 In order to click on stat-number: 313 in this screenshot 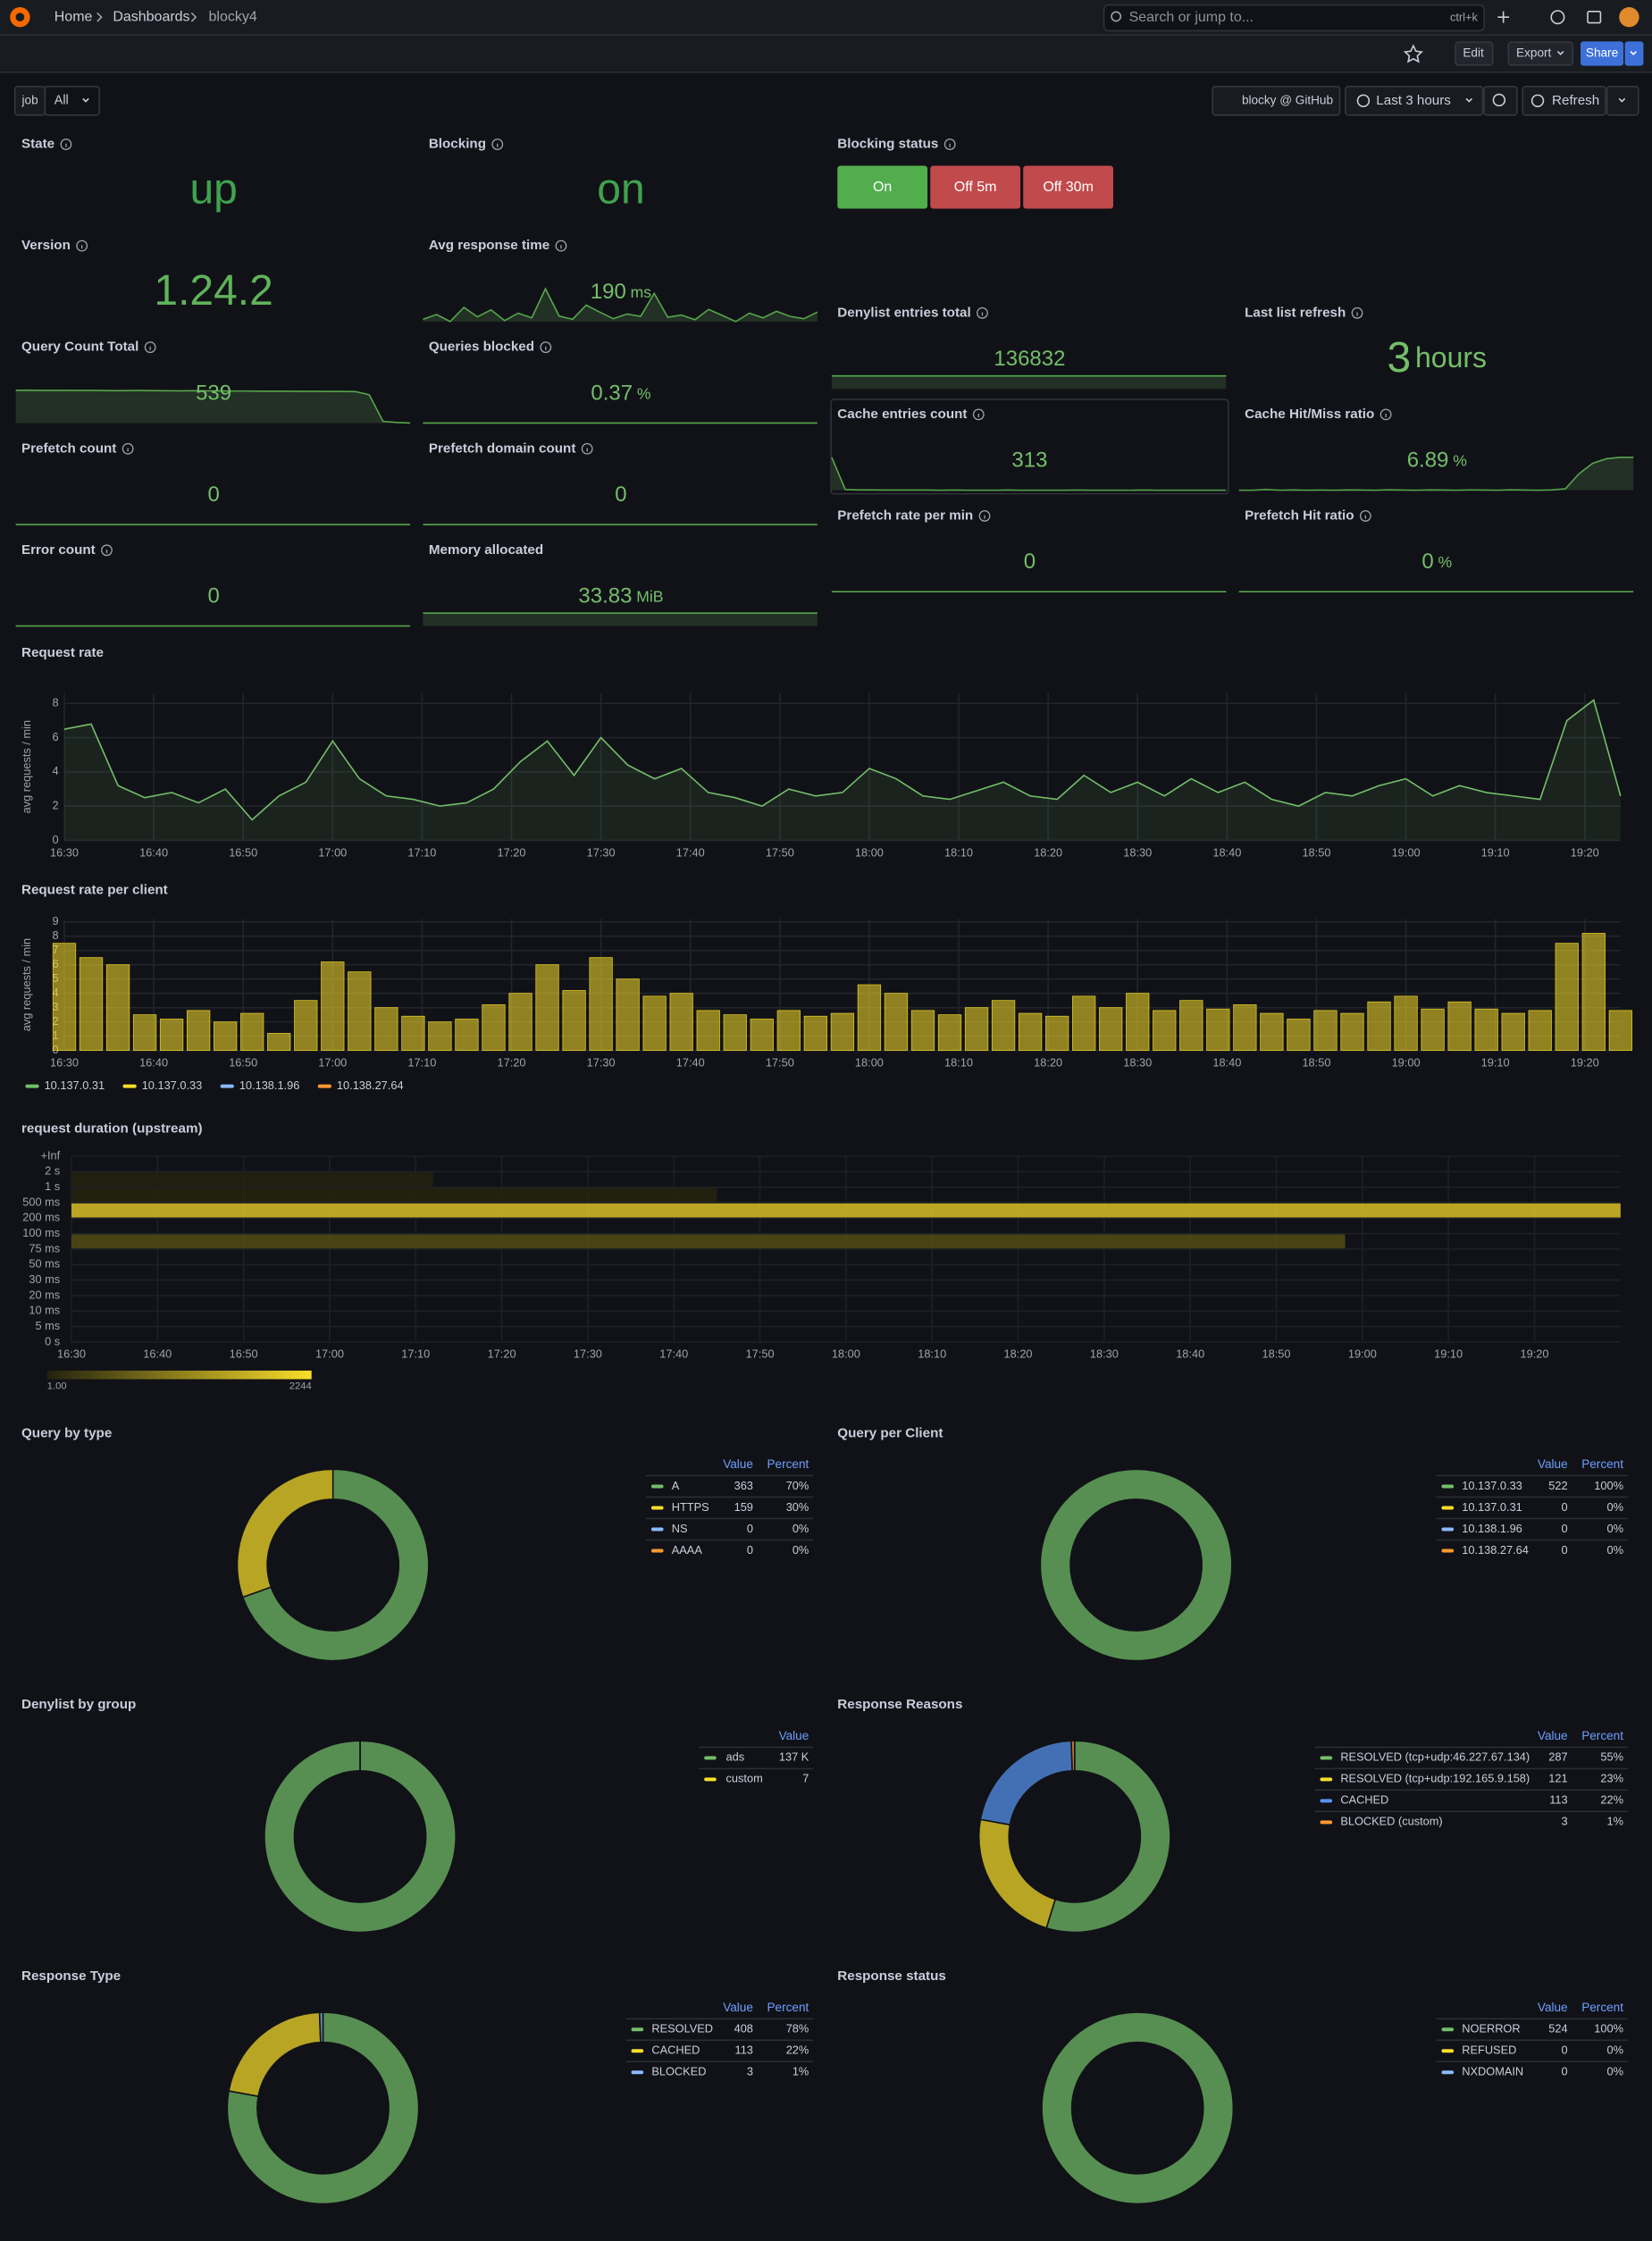, I will do `click(1029, 461)`.